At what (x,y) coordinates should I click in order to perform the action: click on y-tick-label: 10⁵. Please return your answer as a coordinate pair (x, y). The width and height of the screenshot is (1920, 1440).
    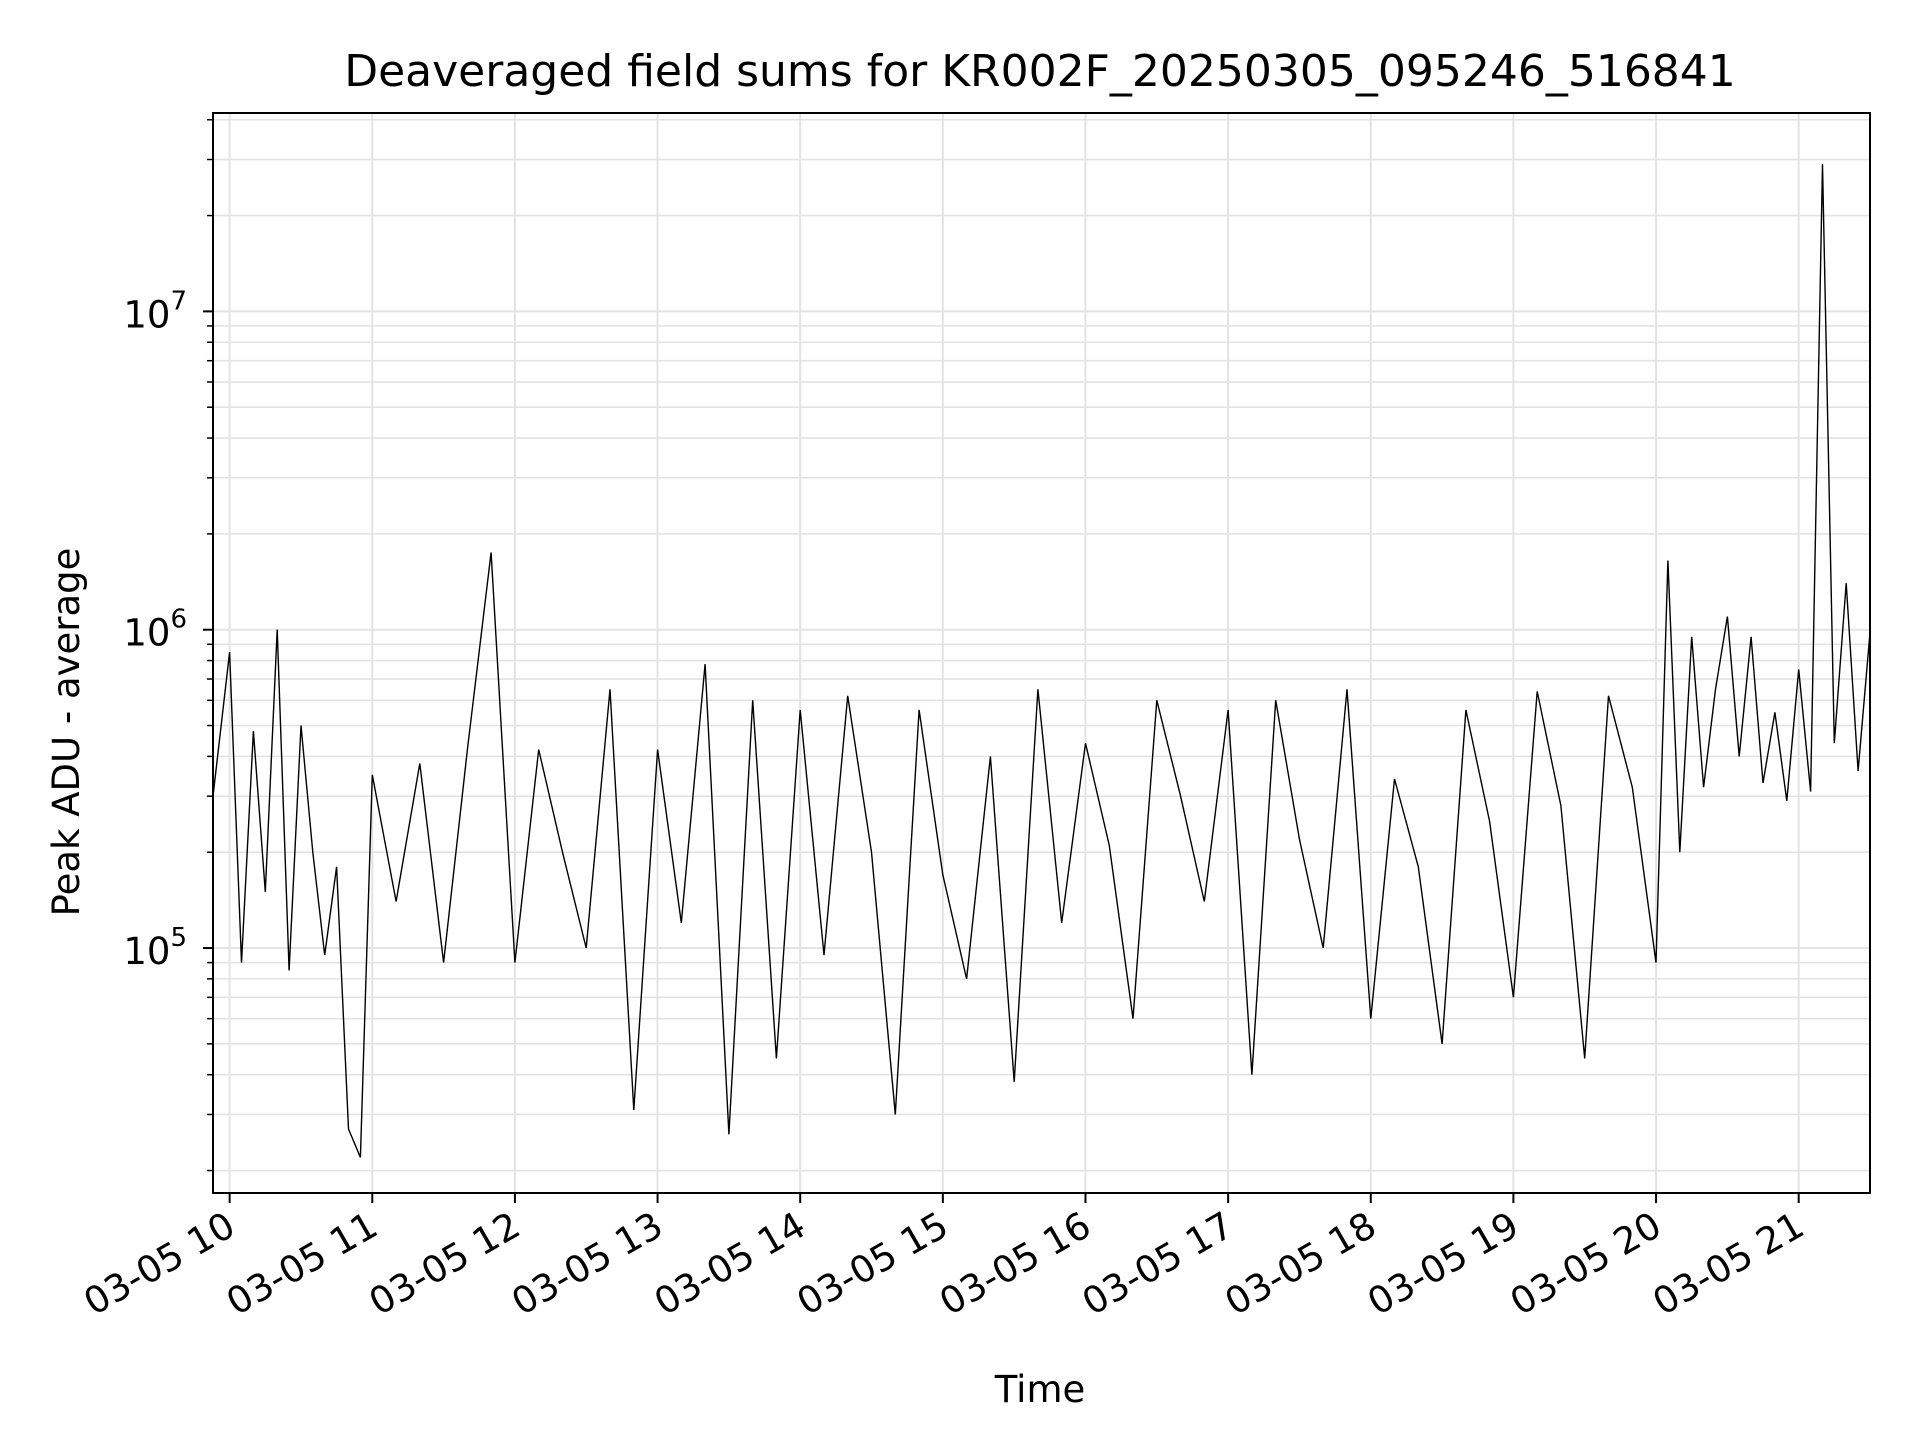
    Looking at the image, I should click on (155, 948).